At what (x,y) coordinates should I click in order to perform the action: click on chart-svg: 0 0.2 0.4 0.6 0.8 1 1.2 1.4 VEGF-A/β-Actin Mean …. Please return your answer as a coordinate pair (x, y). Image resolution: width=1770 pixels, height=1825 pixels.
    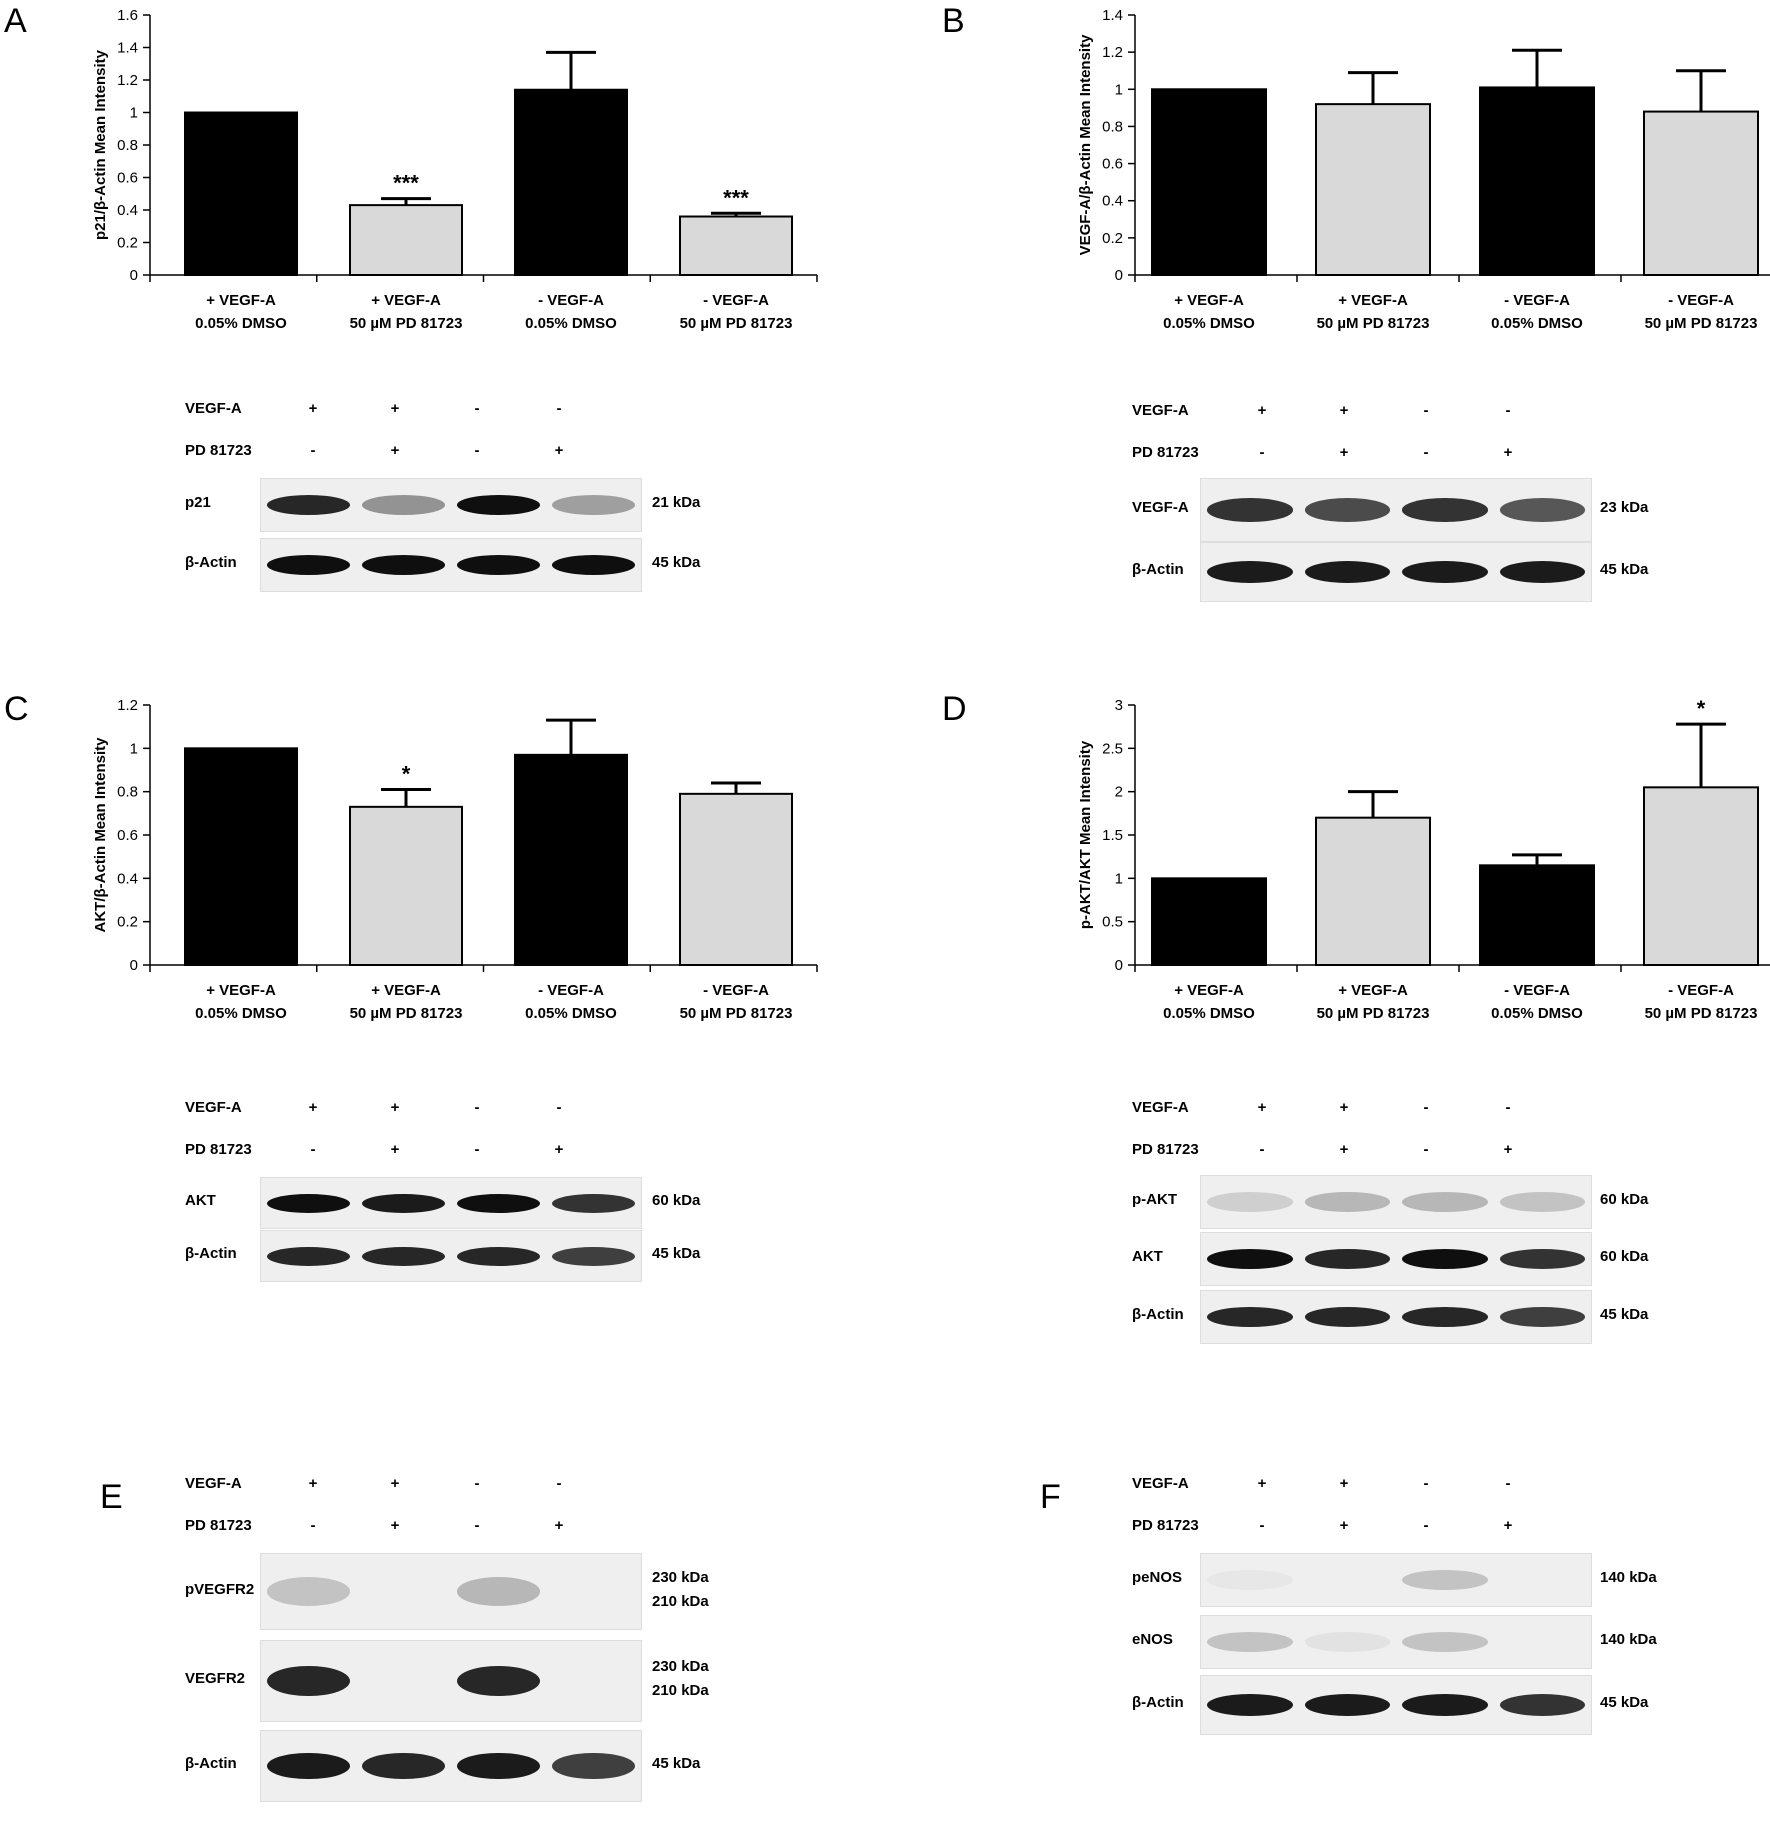
    Looking at the image, I should click on (1423, 169).